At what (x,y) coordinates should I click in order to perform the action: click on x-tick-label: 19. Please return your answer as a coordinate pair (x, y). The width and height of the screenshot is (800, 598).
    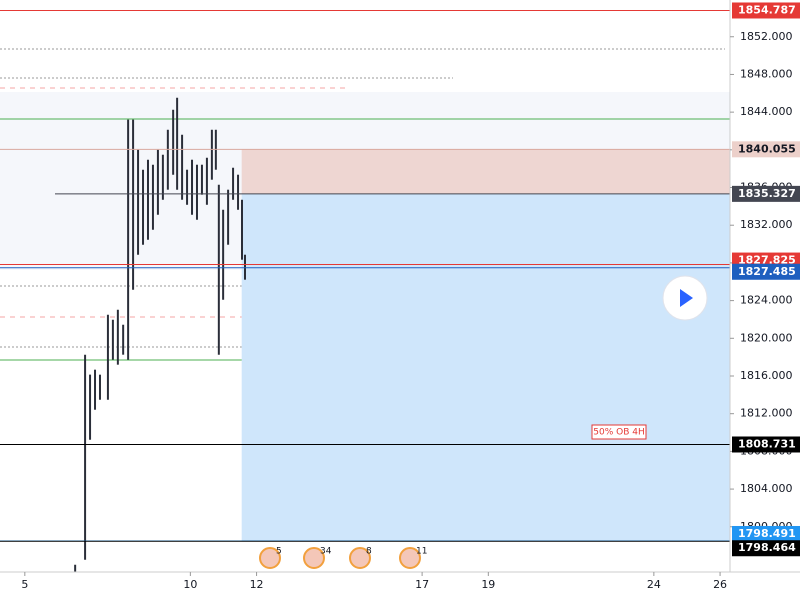
    Looking at the image, I should click on (488, 584).